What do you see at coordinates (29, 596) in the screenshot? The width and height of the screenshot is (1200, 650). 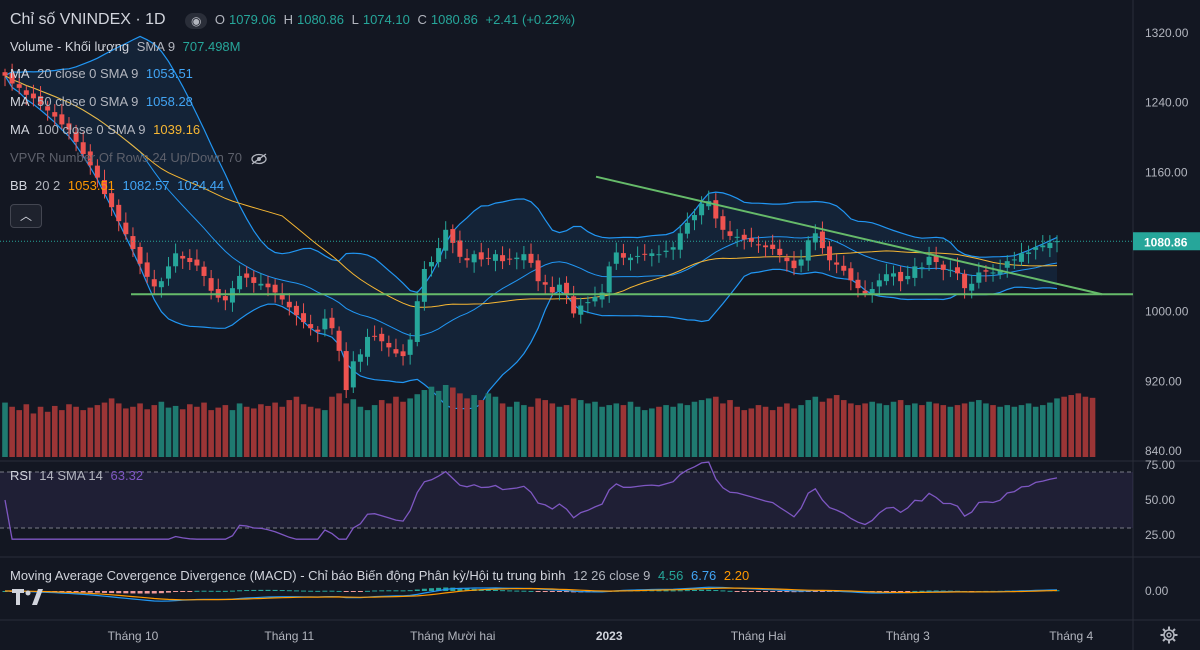 I see `tradingview-logo-icon` at bounding box center [29, 596].